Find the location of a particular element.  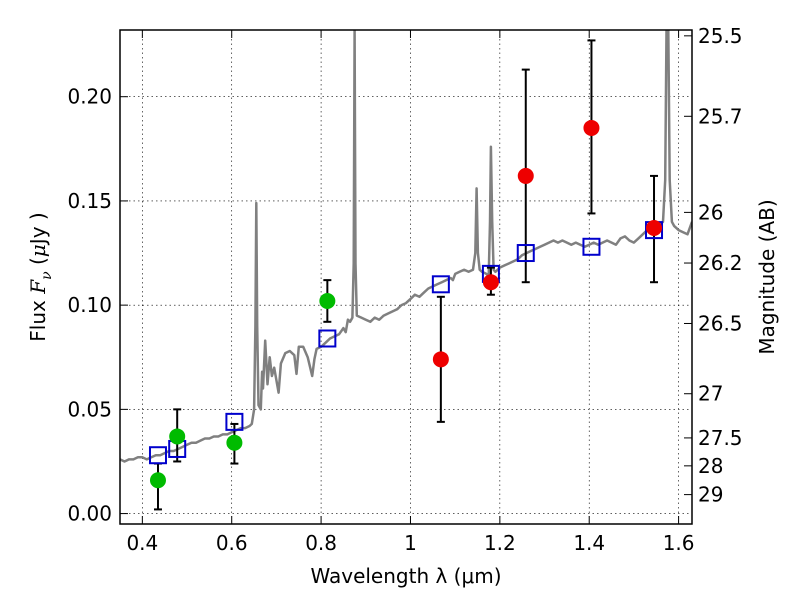

magnitude-tick-label: 27.5 is located at coordinates (720, 438).